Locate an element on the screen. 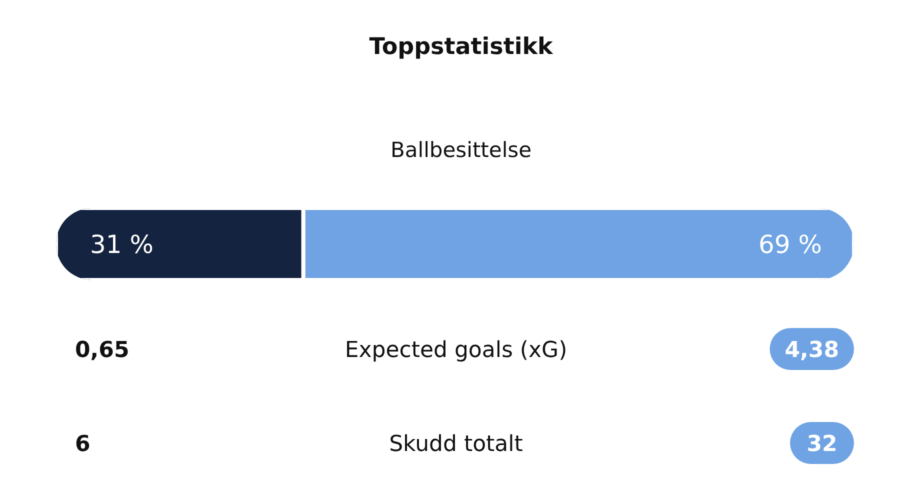 Image resolution: width=922 pixels, height=488 pixels. text: 6 is located at coordinates (82, 444).